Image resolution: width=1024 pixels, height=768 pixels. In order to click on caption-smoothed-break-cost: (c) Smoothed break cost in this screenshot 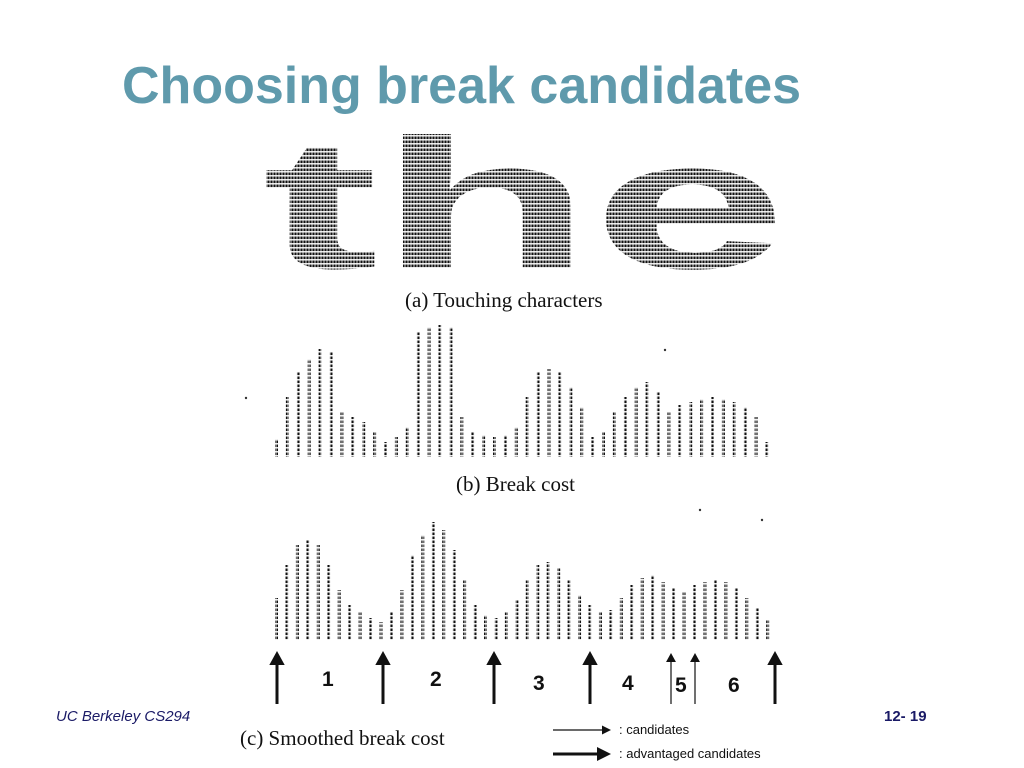, I will do `click(342, 738)`.